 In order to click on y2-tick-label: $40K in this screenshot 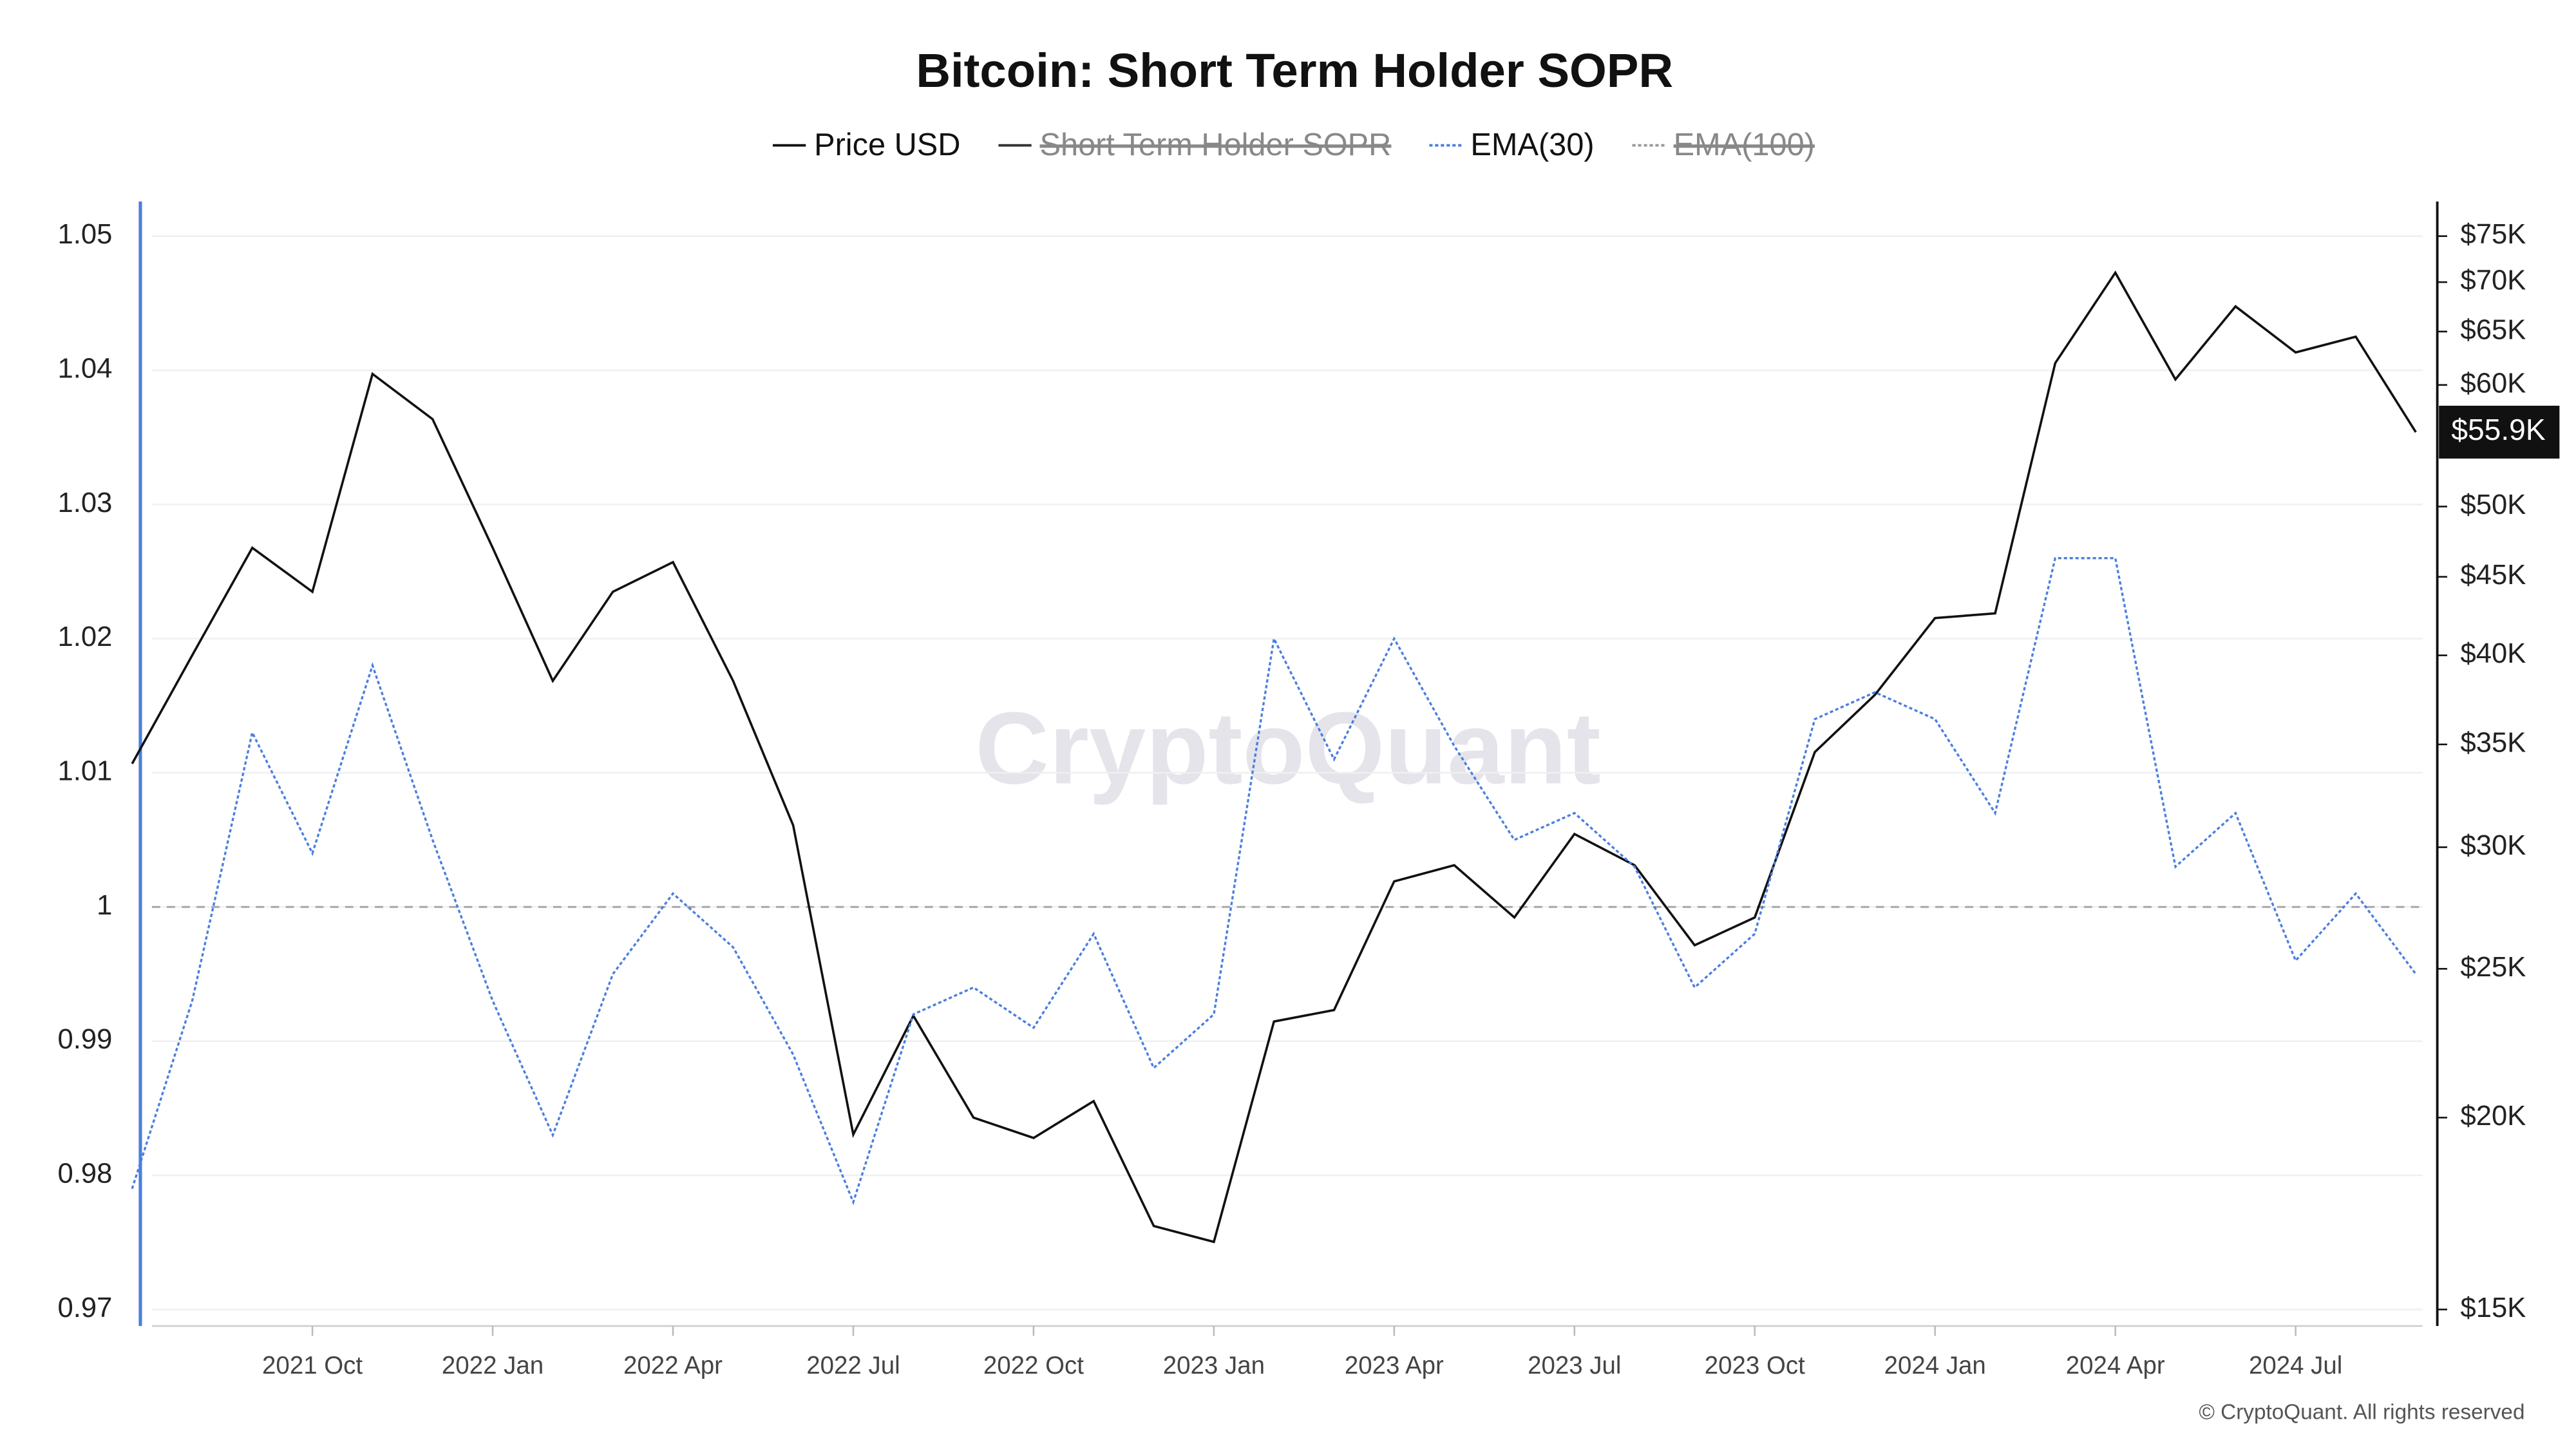, I will do `click(2493, 653)`.